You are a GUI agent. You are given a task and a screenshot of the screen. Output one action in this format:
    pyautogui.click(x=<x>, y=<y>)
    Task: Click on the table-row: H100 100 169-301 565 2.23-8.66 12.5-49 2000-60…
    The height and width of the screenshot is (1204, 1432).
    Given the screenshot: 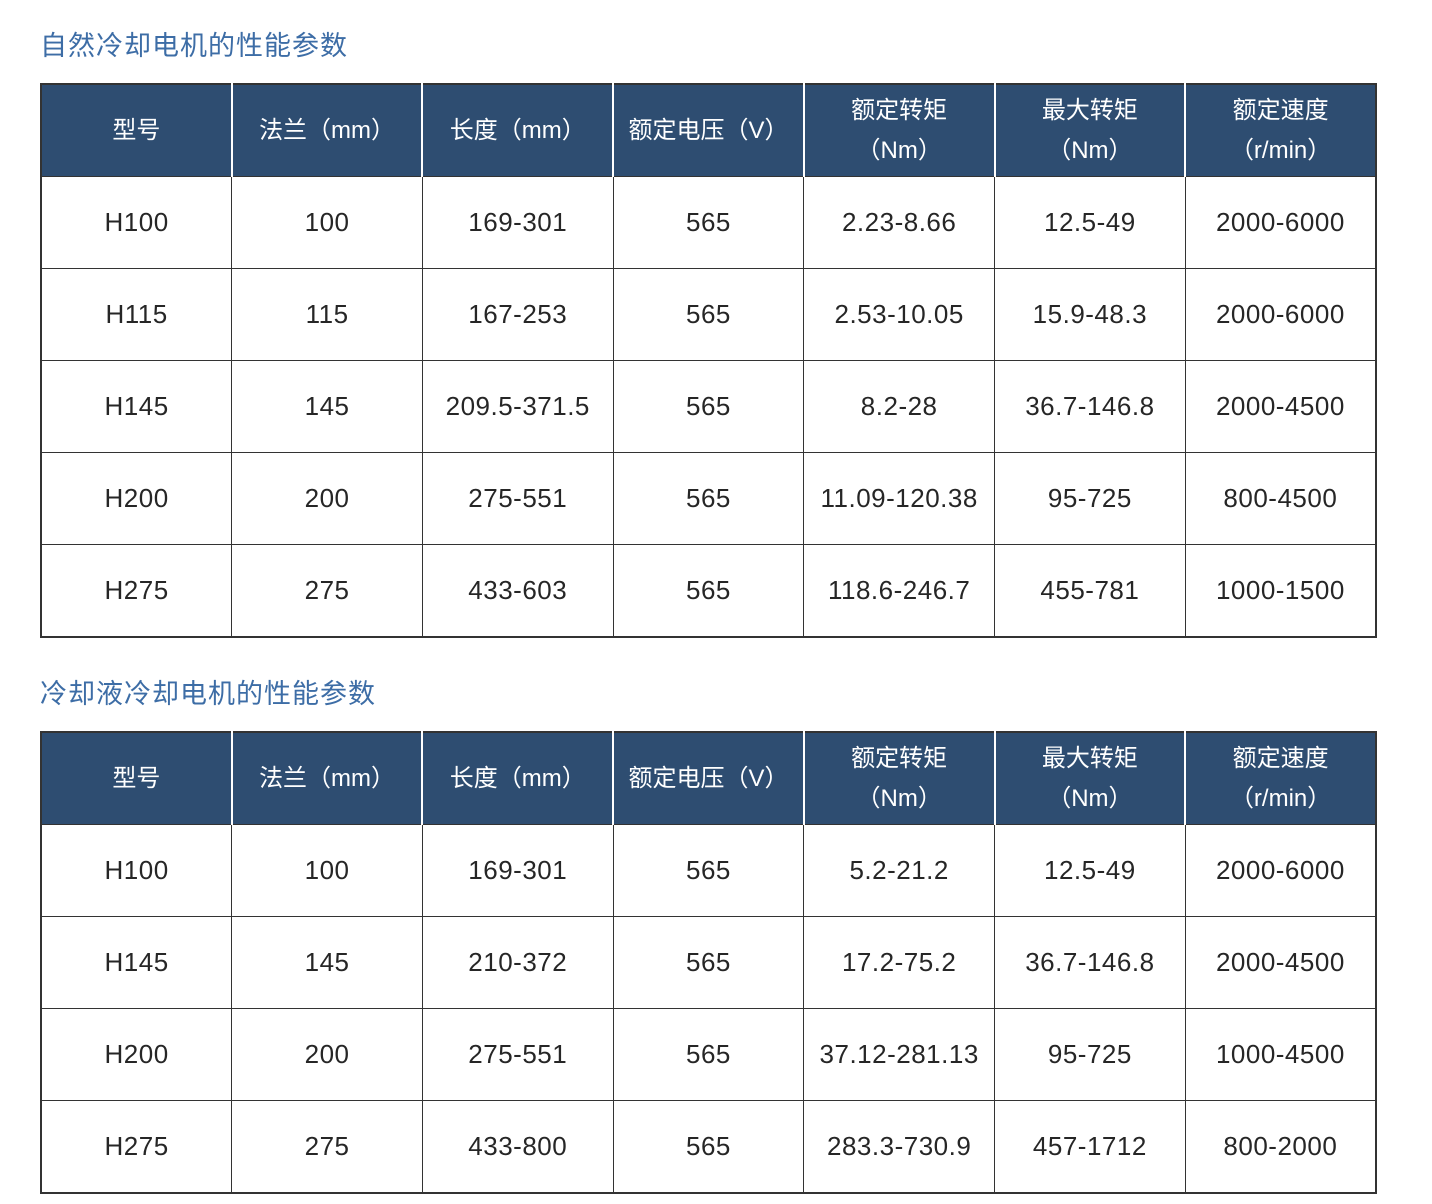 What is the action you would take?
    pyautogui.click(x=708, y=222)
    